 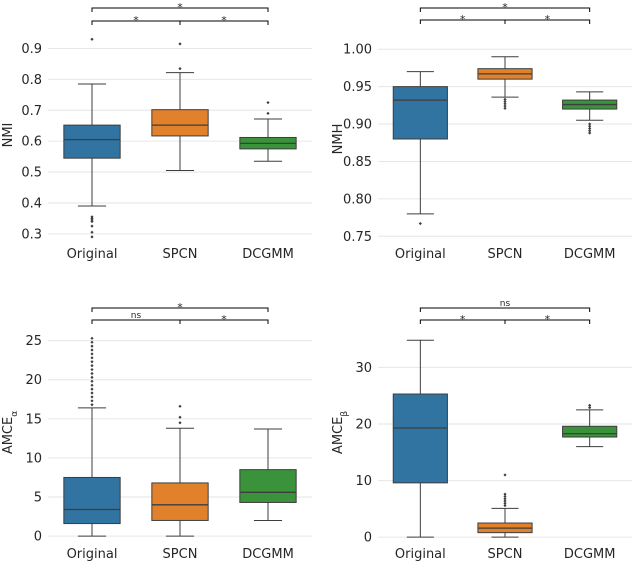 I want to click on y-tick-label: 0.95, so click(x=357, y=87).